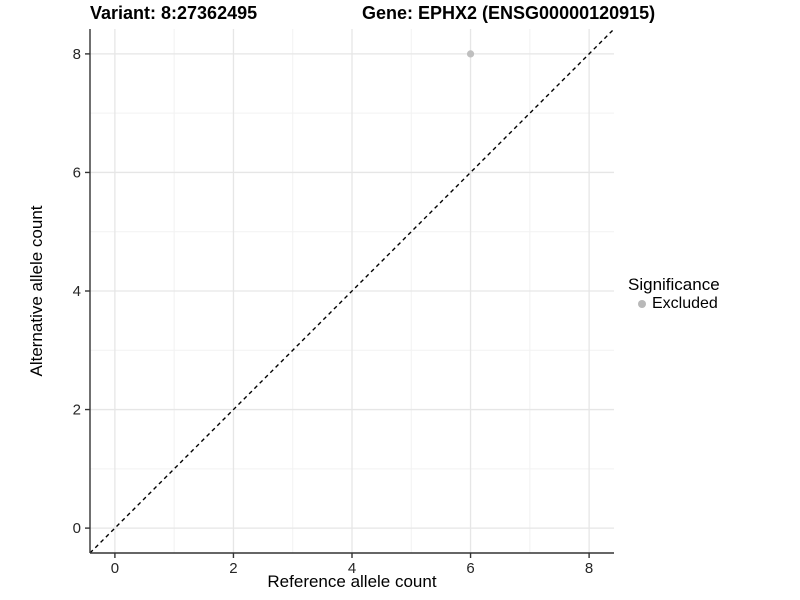 The height and width of the screenshot is (600, 800). Describe the element at coordinates (509, 13) in the screenshot. I see `plot-title-gene: Gene: EPHX2 (ENSG00000120915)` at that location.